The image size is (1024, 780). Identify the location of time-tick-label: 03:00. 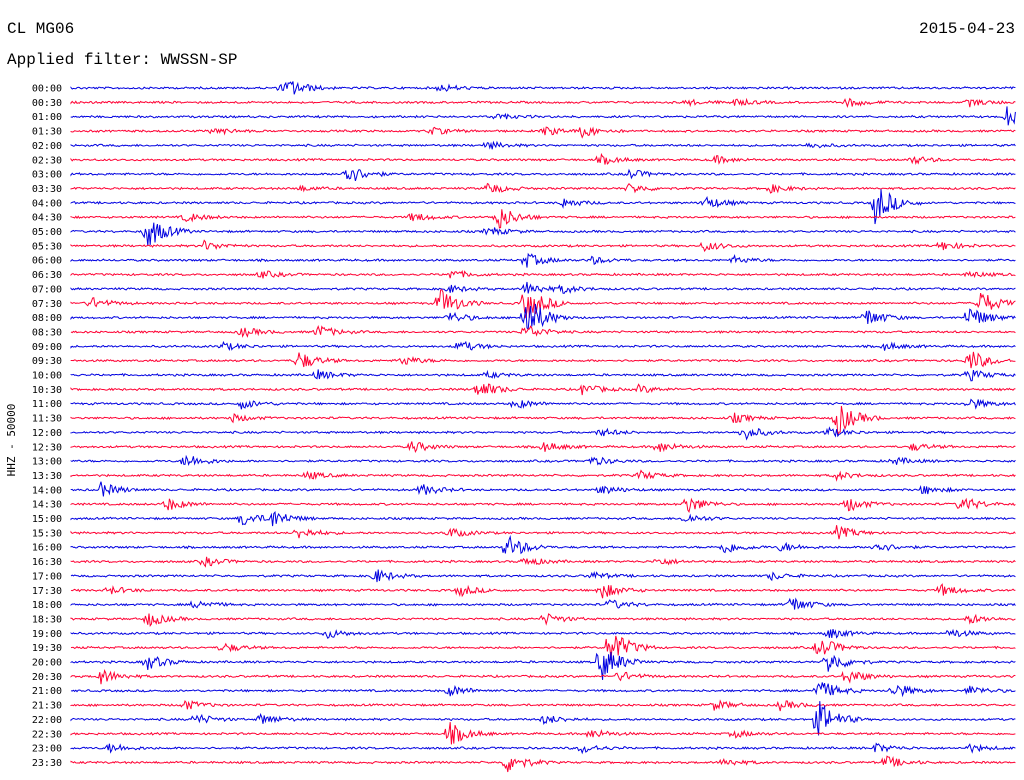
(47, 175).